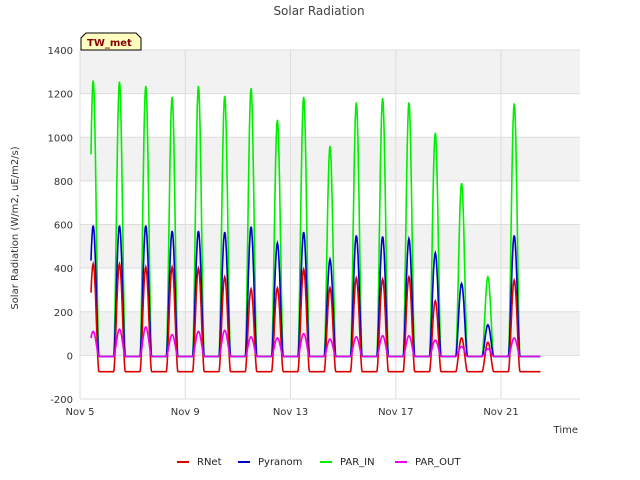 The image size is (640, 480). I want to click on legend-label: PAR_IN, so click(357, 462).